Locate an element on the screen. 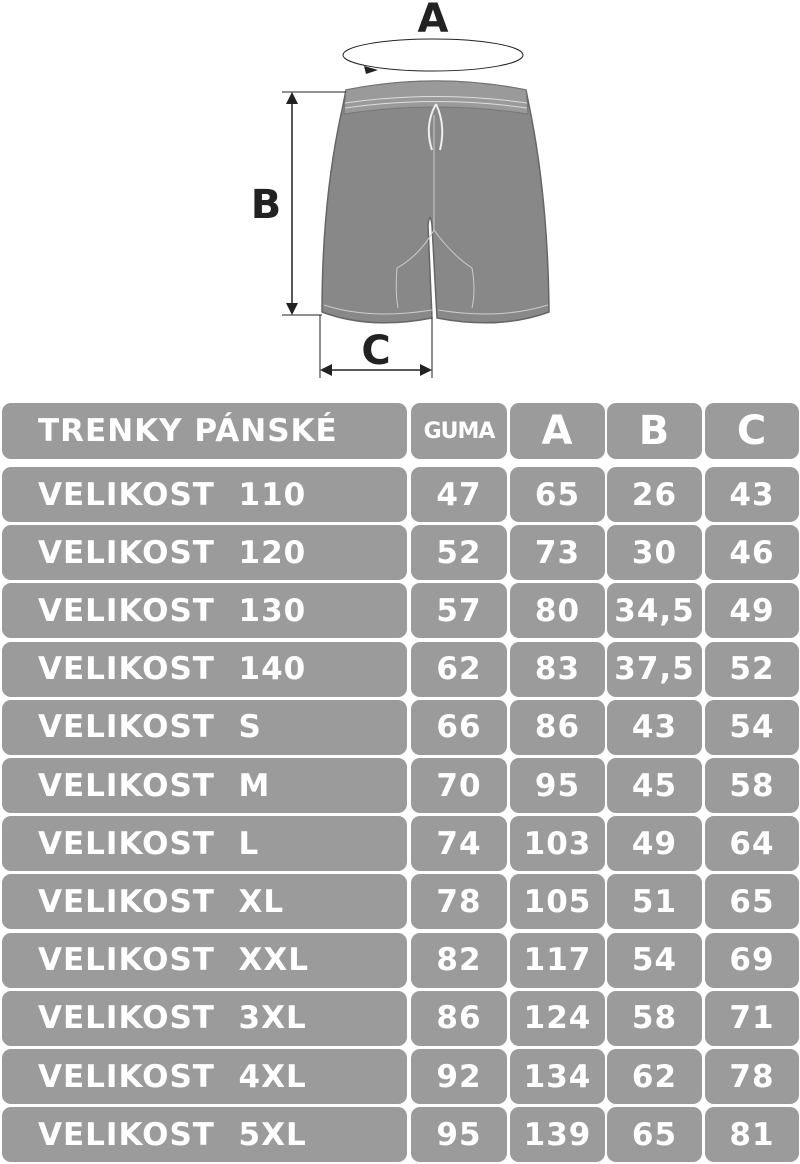 This screenshot has height=1164, width=800. guma-value: 57 is located at coordinates (459, 611).